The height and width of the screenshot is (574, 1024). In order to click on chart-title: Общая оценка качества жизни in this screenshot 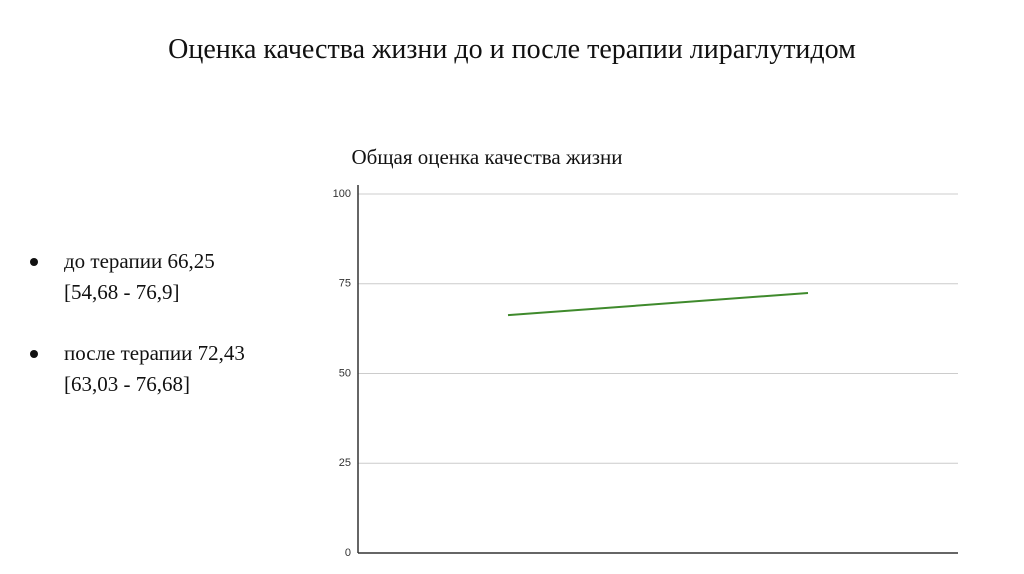, I will do `click(486, 157)`.